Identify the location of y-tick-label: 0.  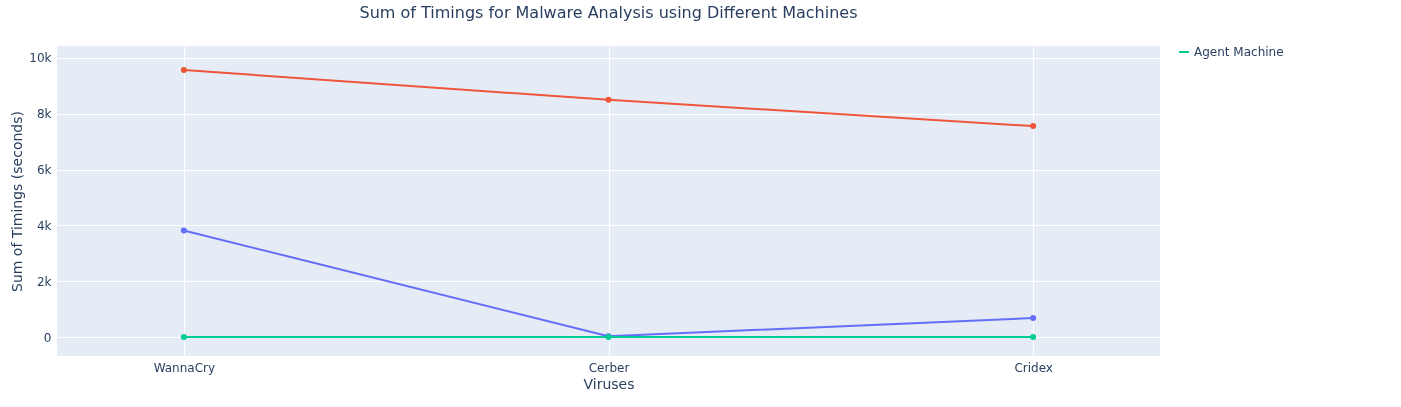
(47, 337).